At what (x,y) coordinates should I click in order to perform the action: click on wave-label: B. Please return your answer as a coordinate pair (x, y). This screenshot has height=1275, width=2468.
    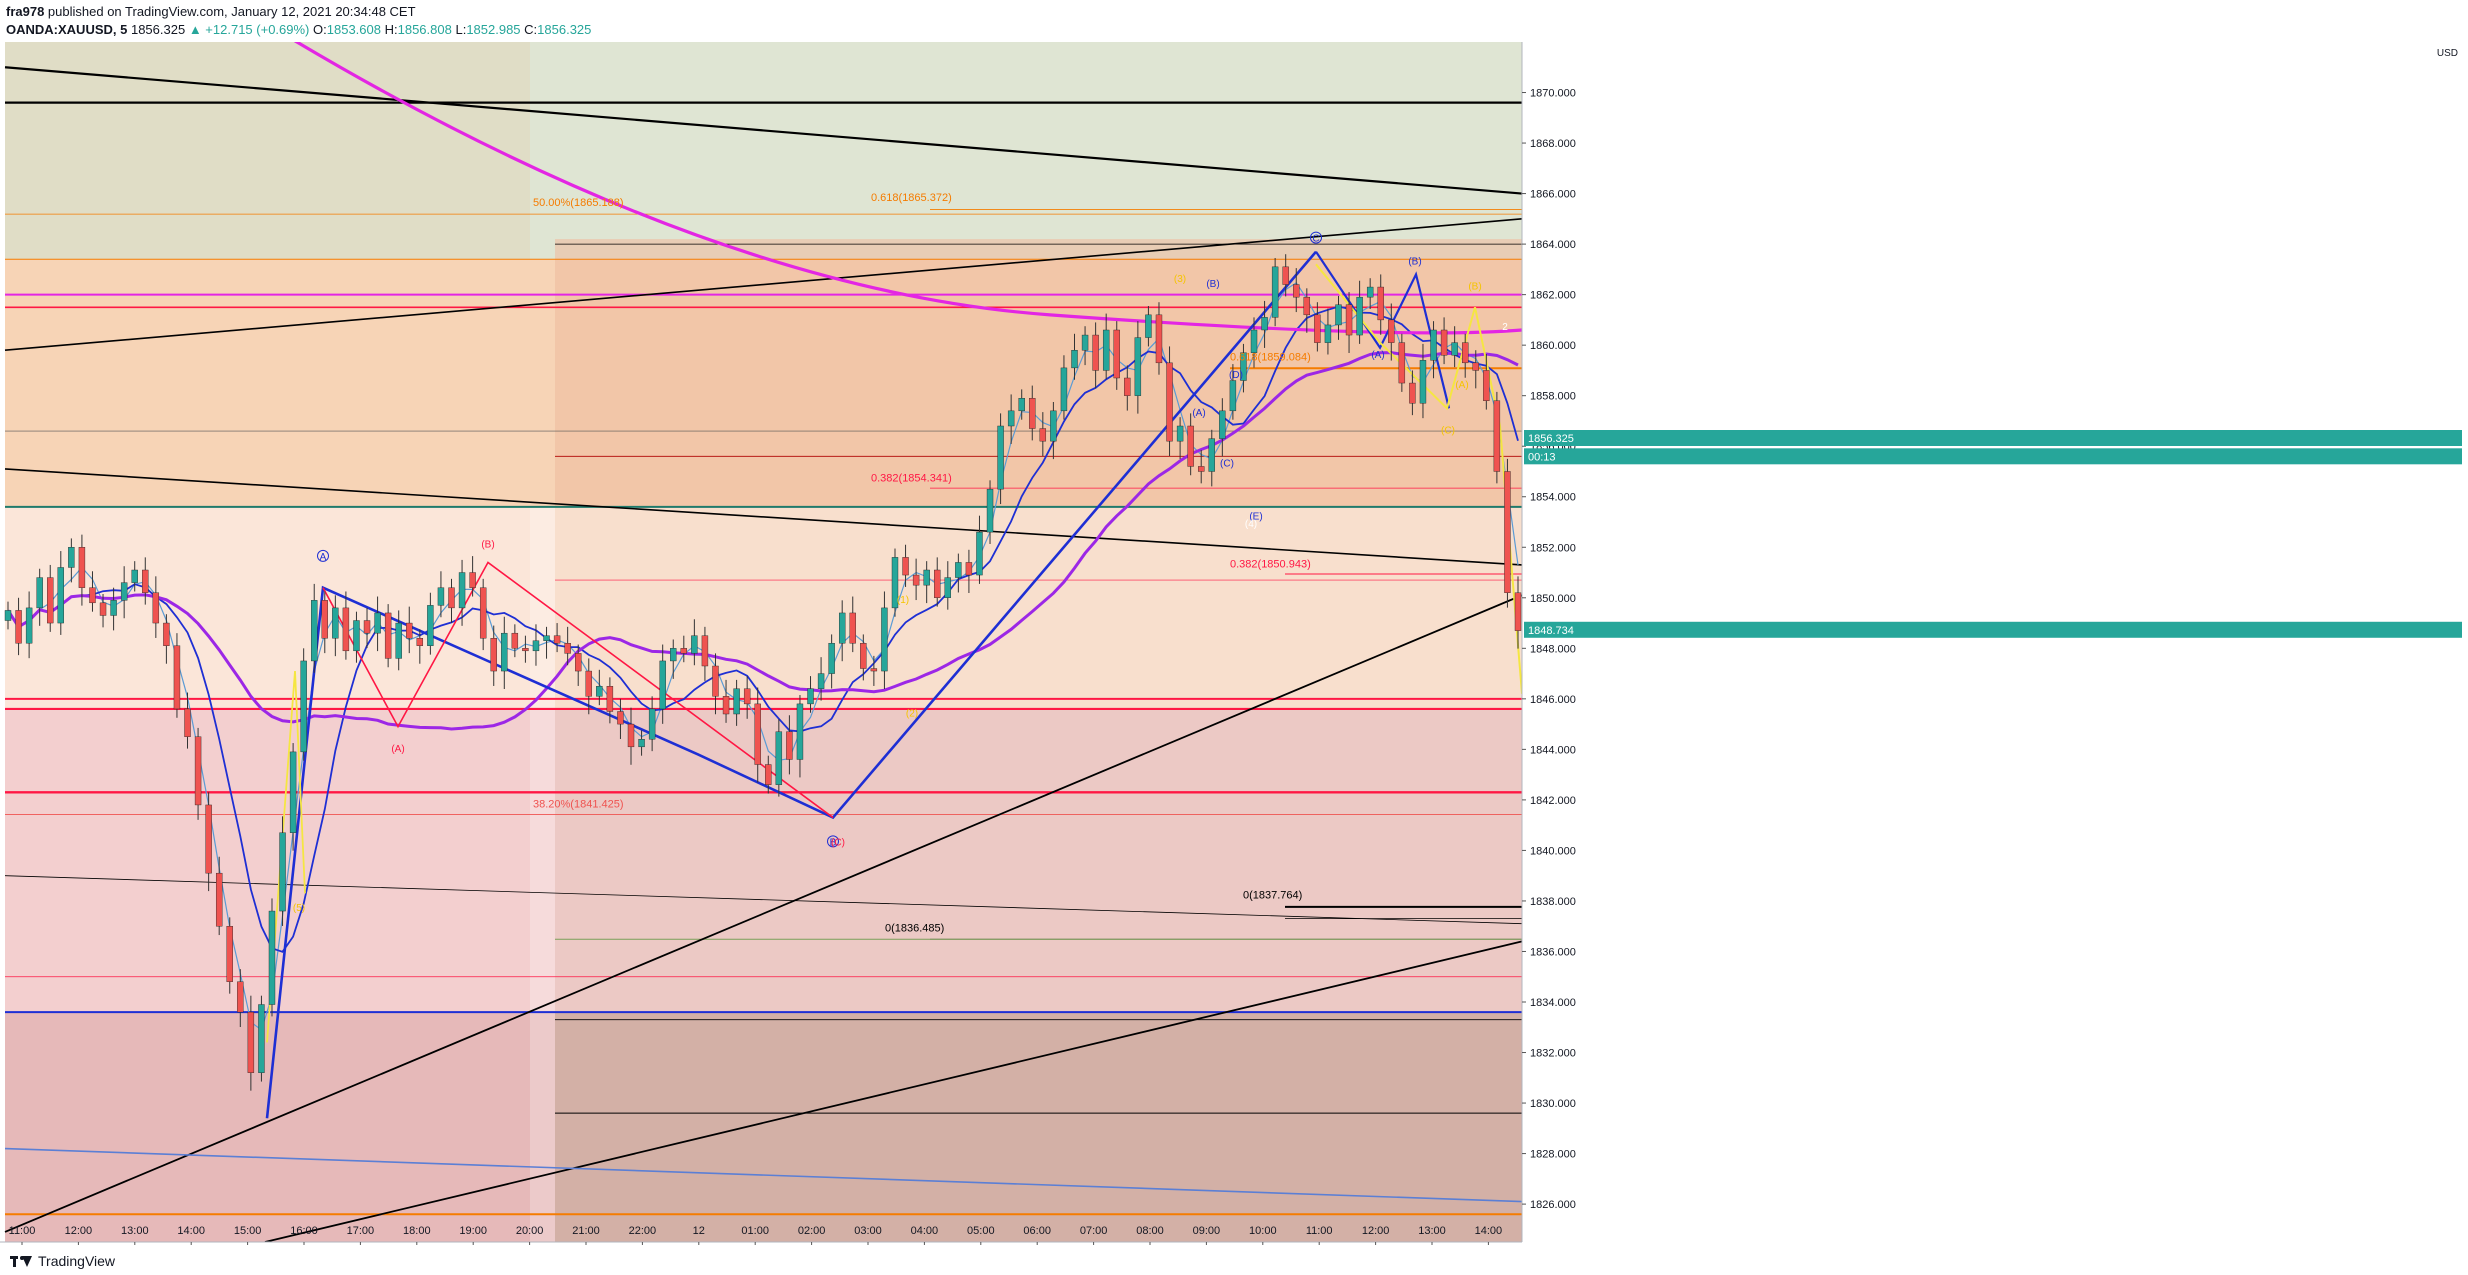
    Looking at the image, I should click on (833, 842).